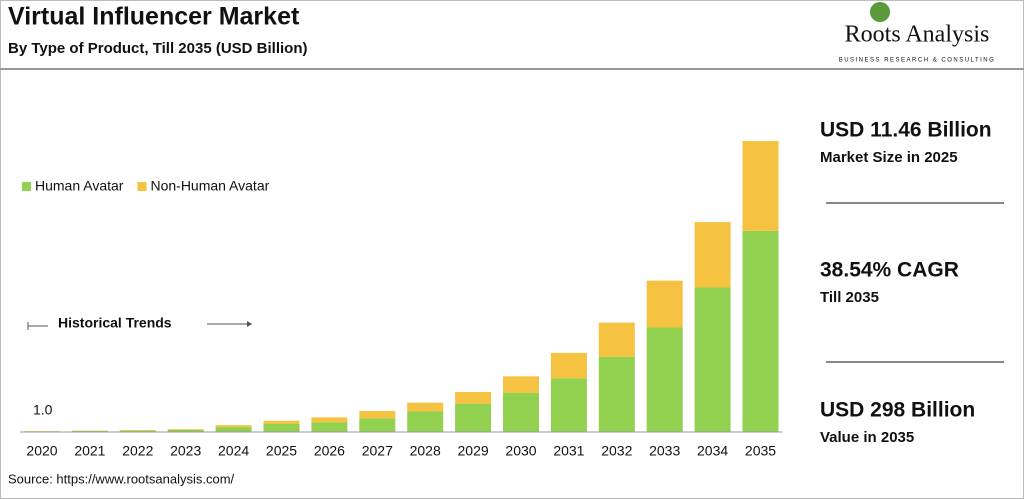 The width and height of the screenshot is (1024, 499). Describe the element at coordinates (849, 297) in the screenshot. I see `highlight-label: Till 2035` at that location.